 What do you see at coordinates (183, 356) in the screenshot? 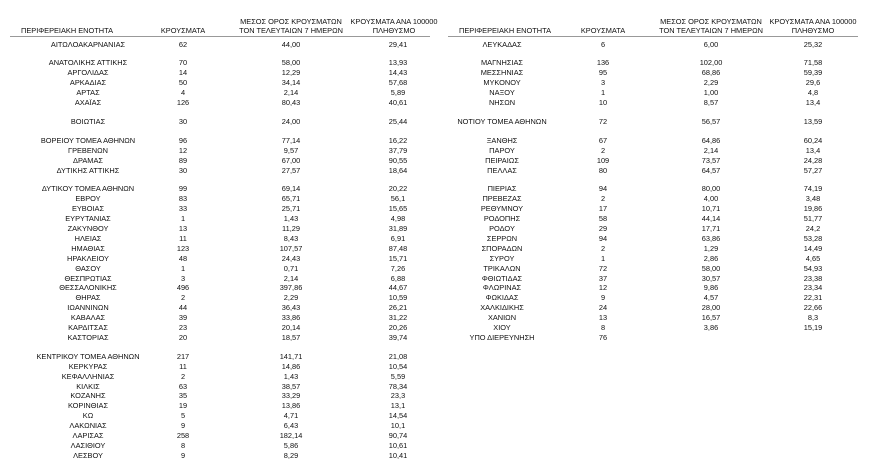
I see `cell-value: 217` at bounding box center [183, 356].